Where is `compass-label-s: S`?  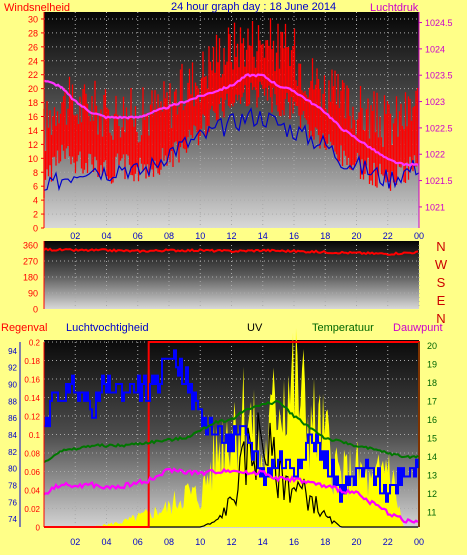
compass-label-s: S is located at coordinates (441, 282).